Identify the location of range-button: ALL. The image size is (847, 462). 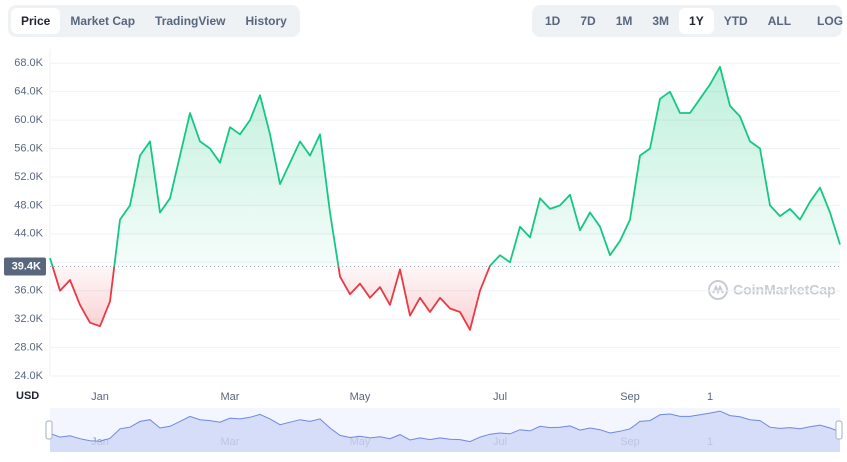
(779, 21).